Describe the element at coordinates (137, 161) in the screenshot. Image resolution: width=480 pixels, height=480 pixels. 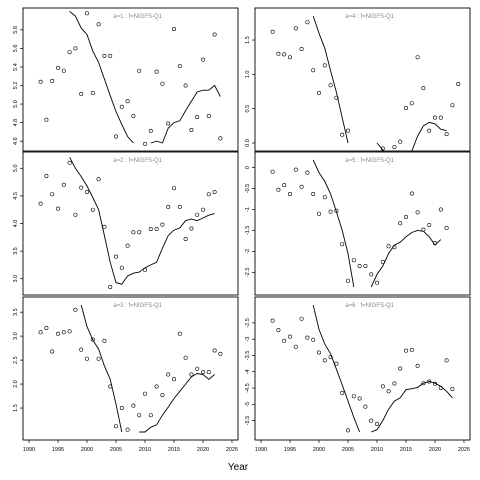
I see `panel-annotation: a=2 : f=NIGFS-Q1` at that location.